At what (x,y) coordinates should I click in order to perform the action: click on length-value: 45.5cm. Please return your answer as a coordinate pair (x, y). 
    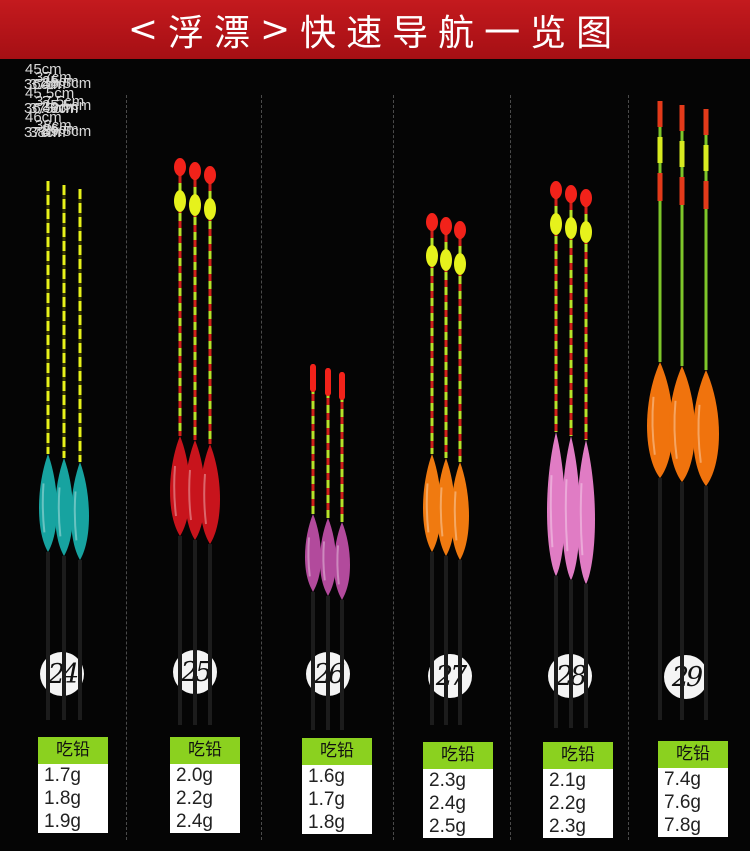
    Looking at the image, I should click on (50, 93).